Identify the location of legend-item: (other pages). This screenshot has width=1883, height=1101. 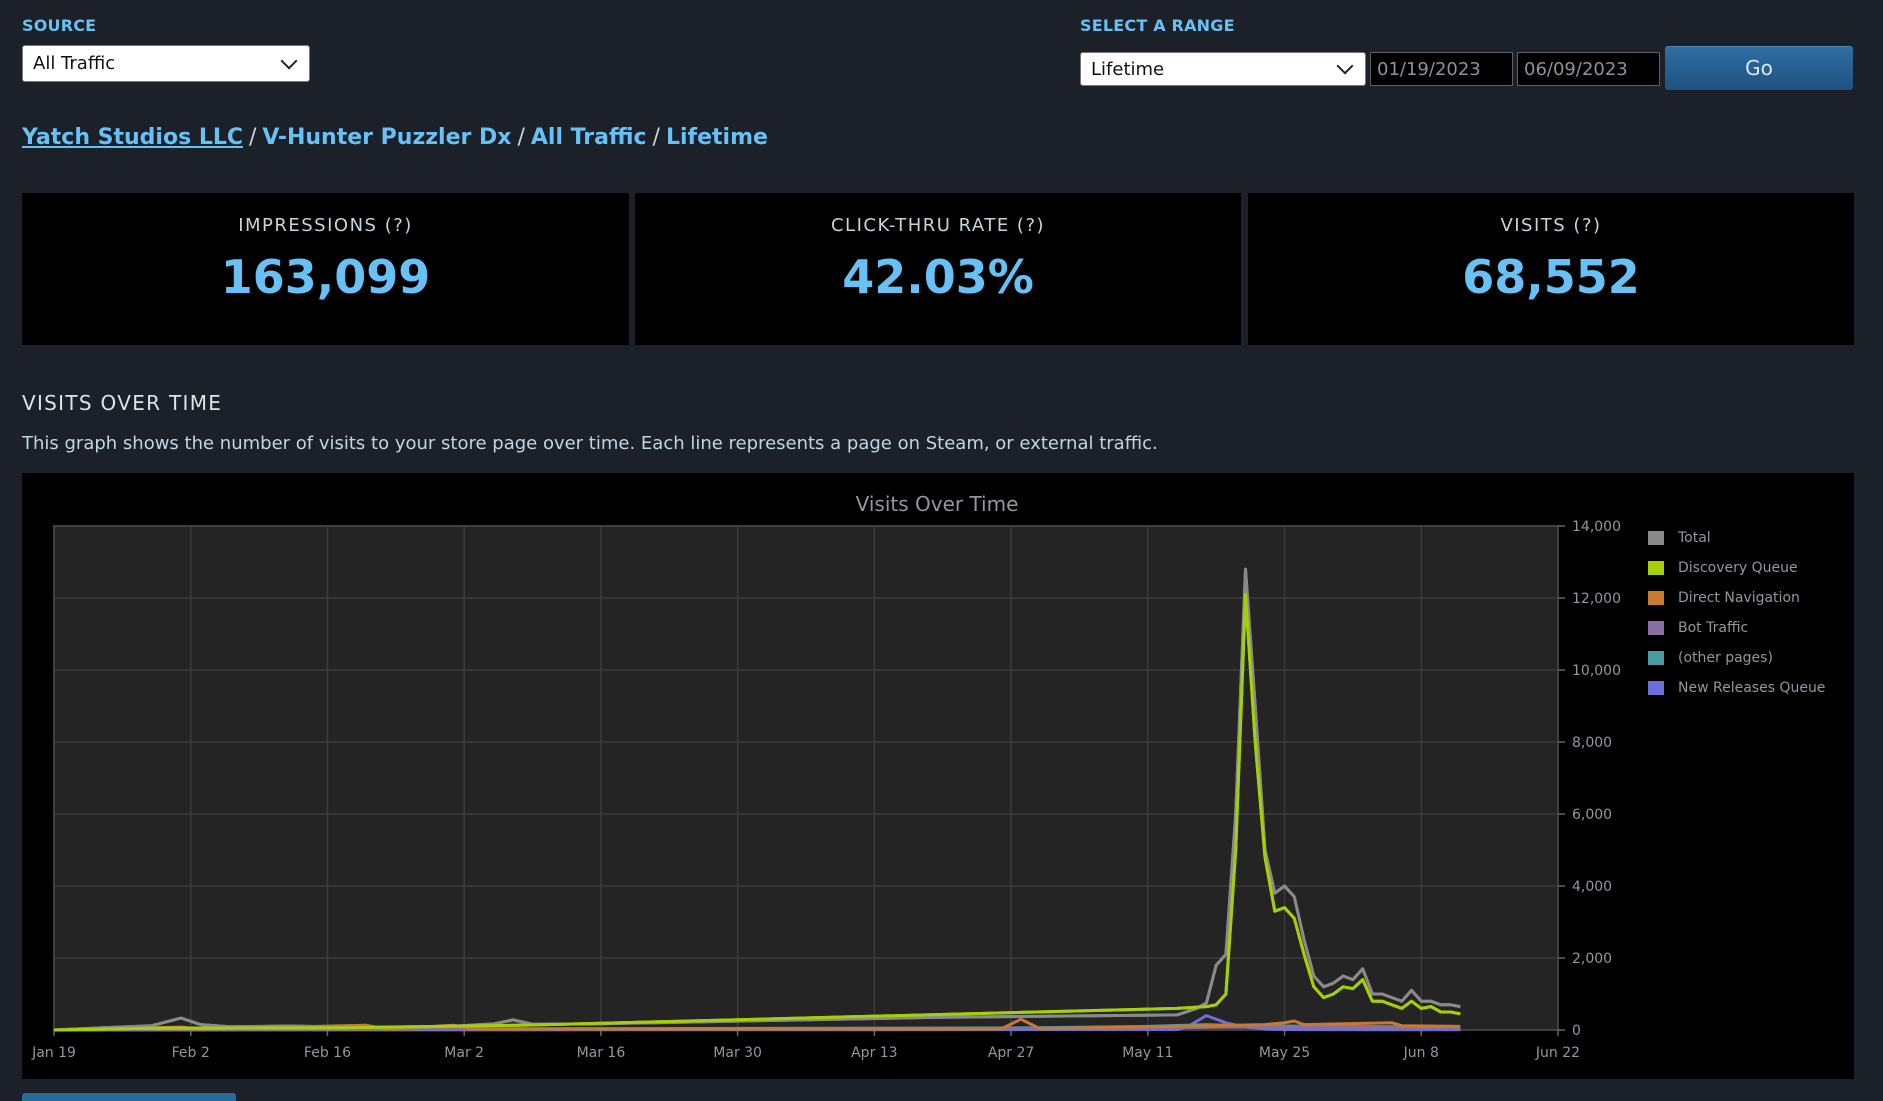
(1736, 658).